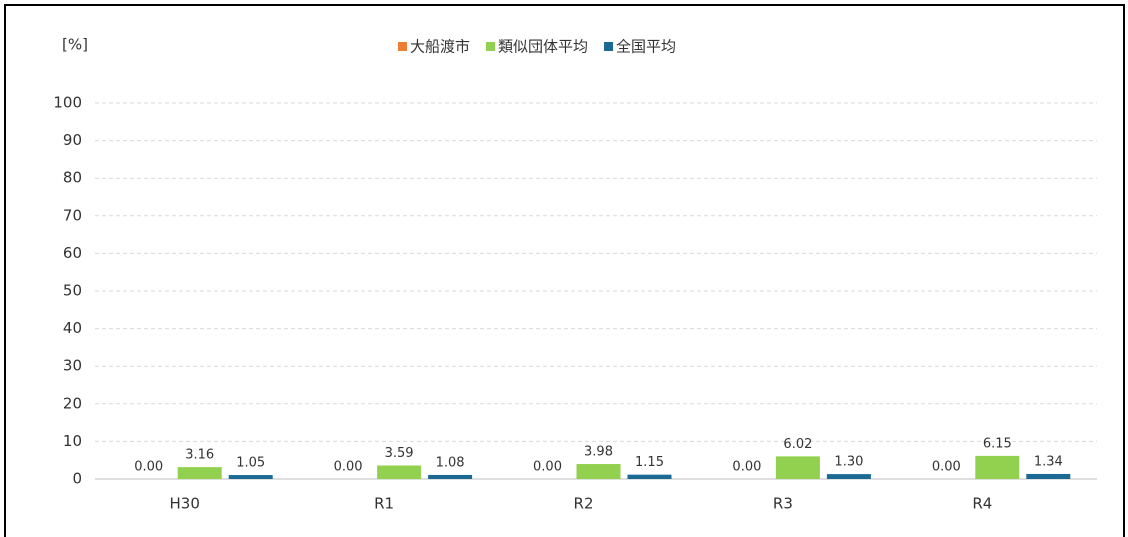  What do you see at coordinates (450, 462) in the screenshot?
I see `value-label: 1.08` at bounding box center [450, 462].